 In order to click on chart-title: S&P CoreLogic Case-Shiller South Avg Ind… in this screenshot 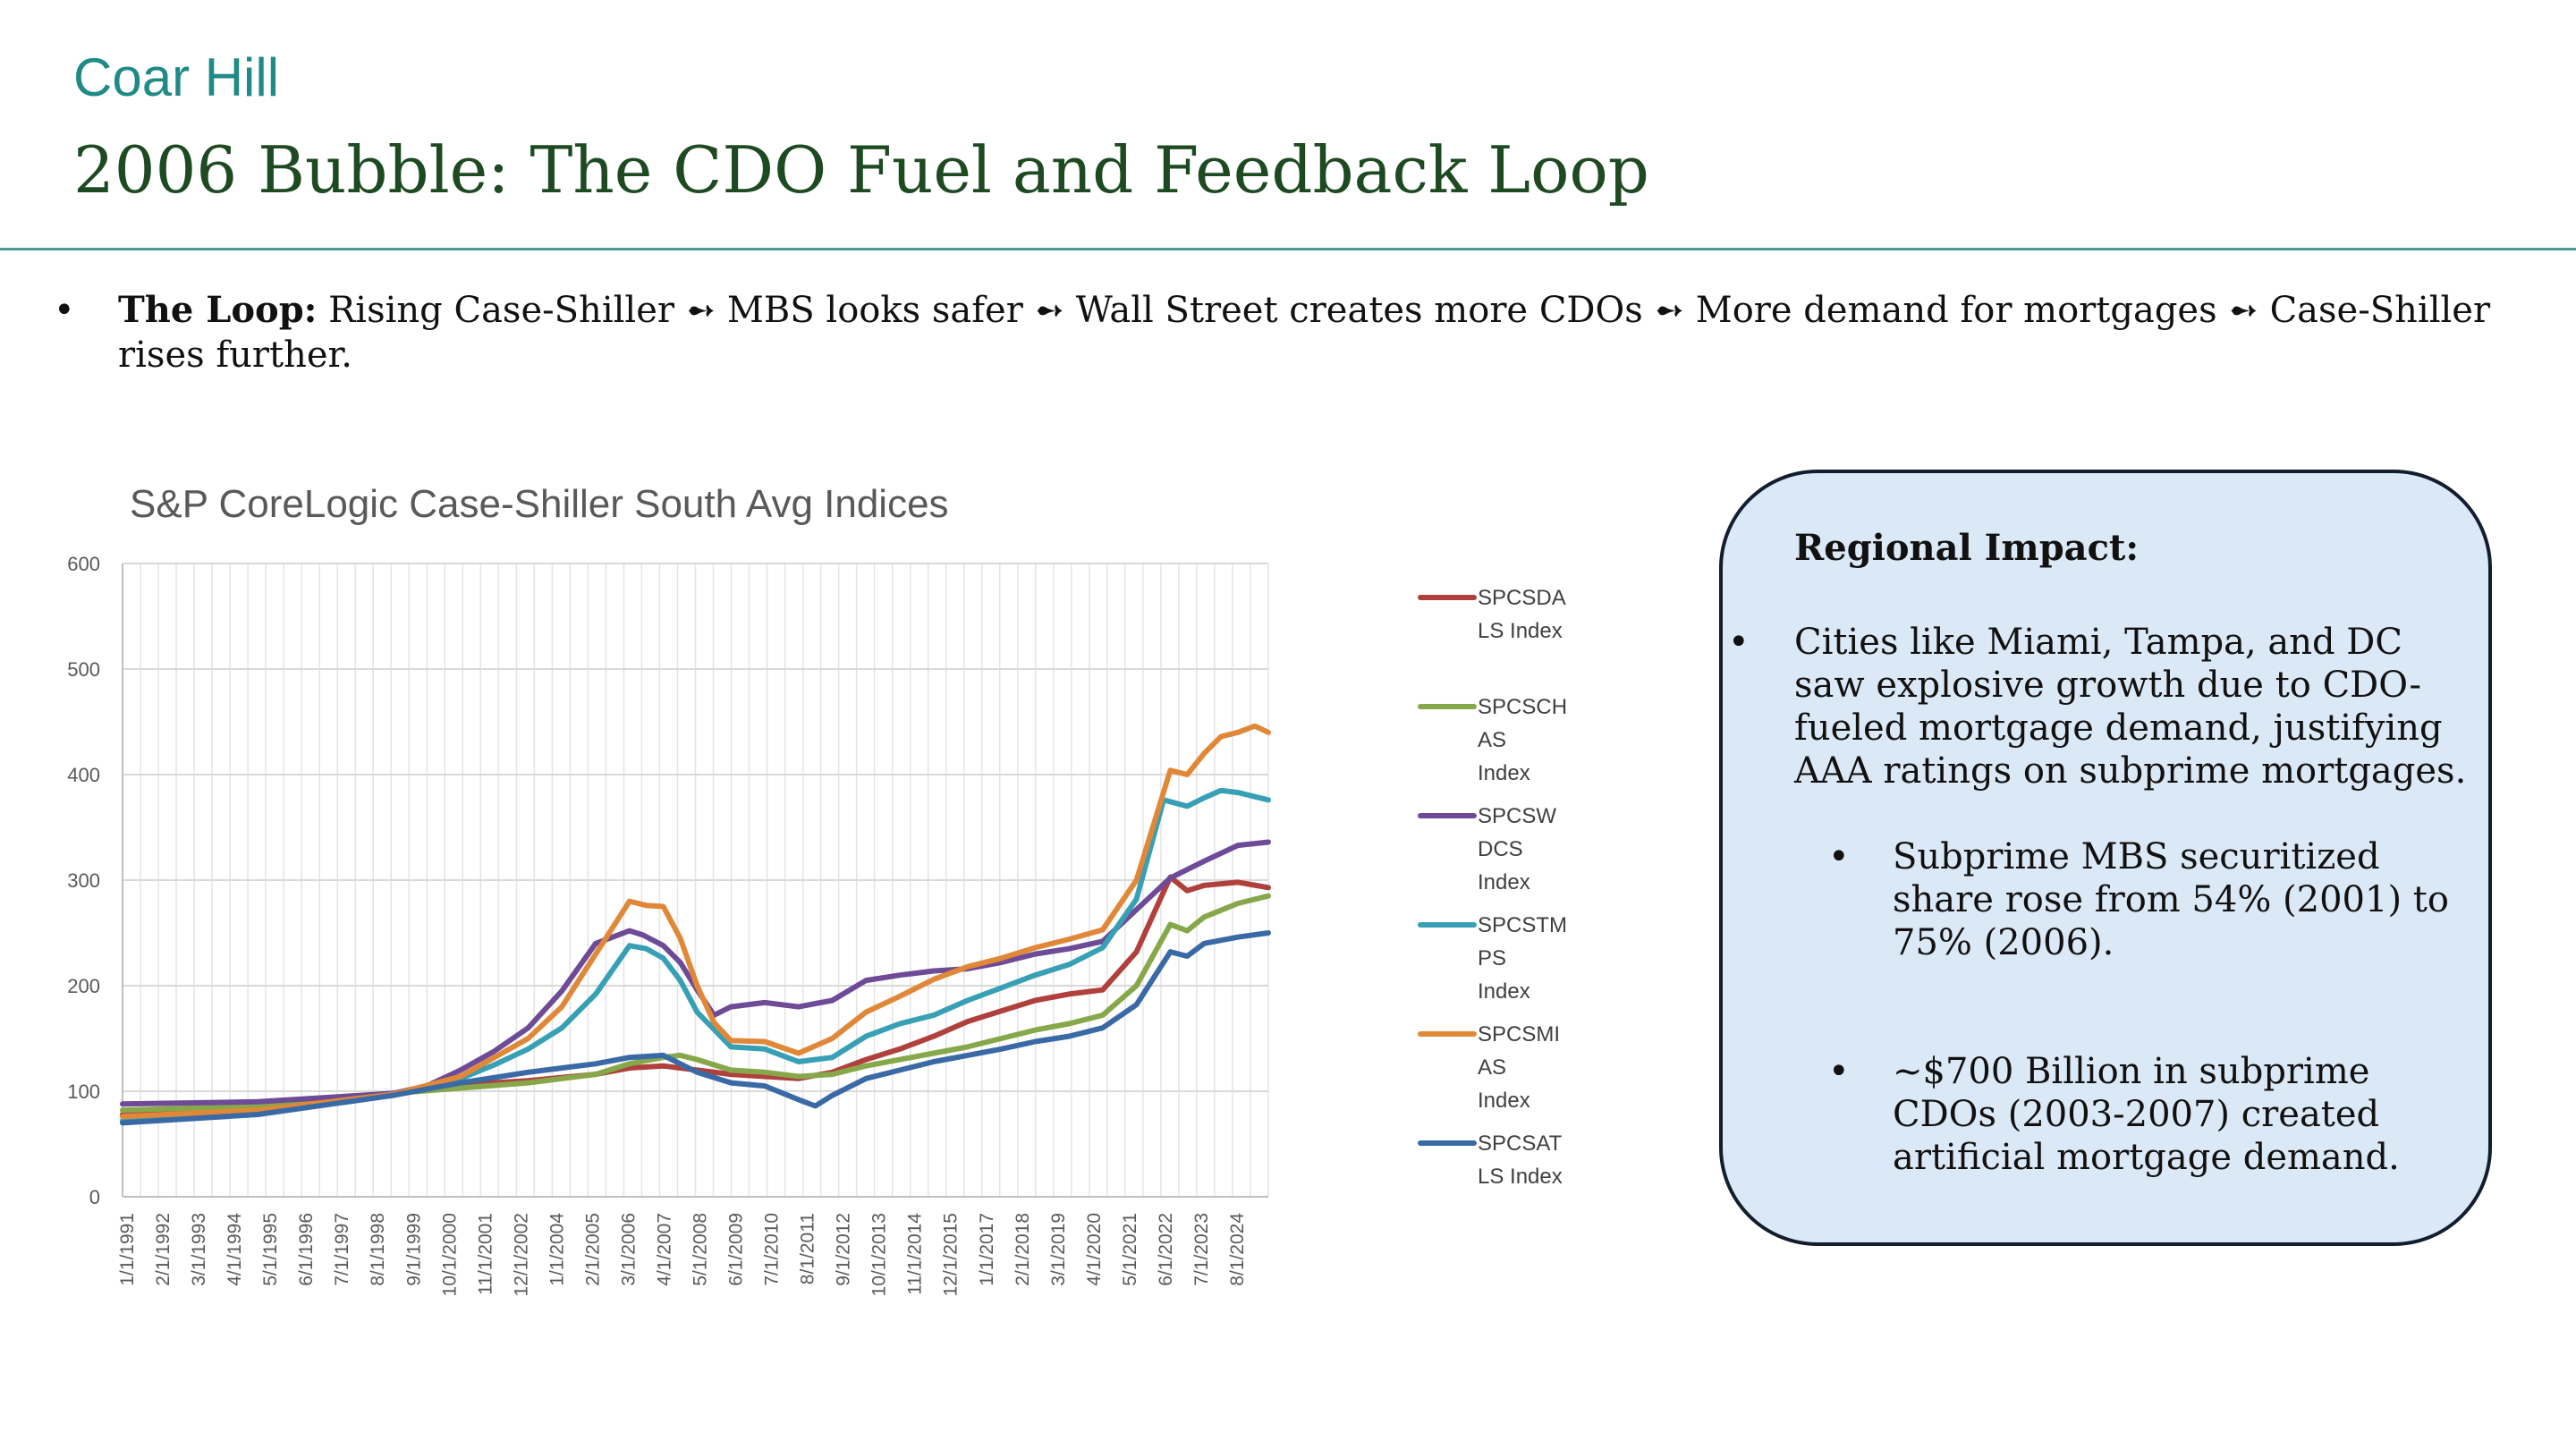, I will do `click(539, 504)`.